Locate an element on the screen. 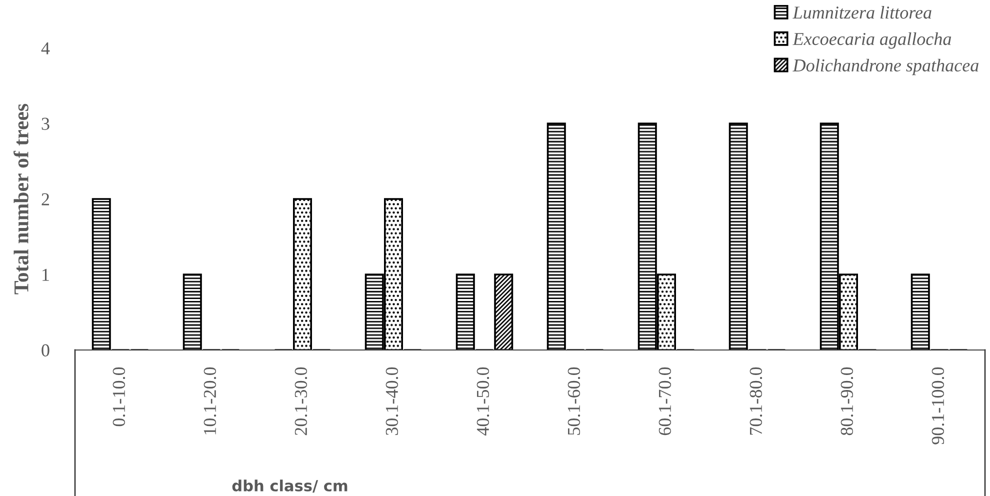  x-tick-label: 40.1-50.0 is located at coordinates (483, 401).